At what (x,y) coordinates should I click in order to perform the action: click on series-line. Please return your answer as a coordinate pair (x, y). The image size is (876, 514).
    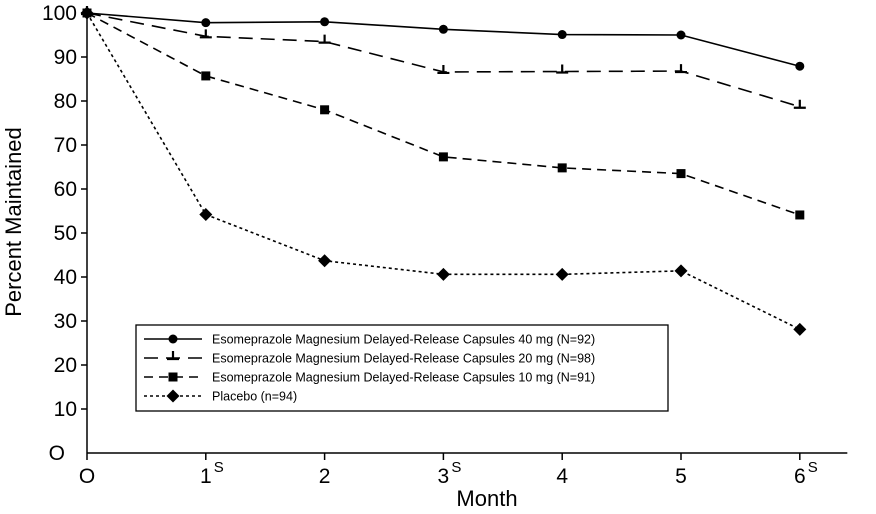
    Looking at the image, I should click on (443, 40).